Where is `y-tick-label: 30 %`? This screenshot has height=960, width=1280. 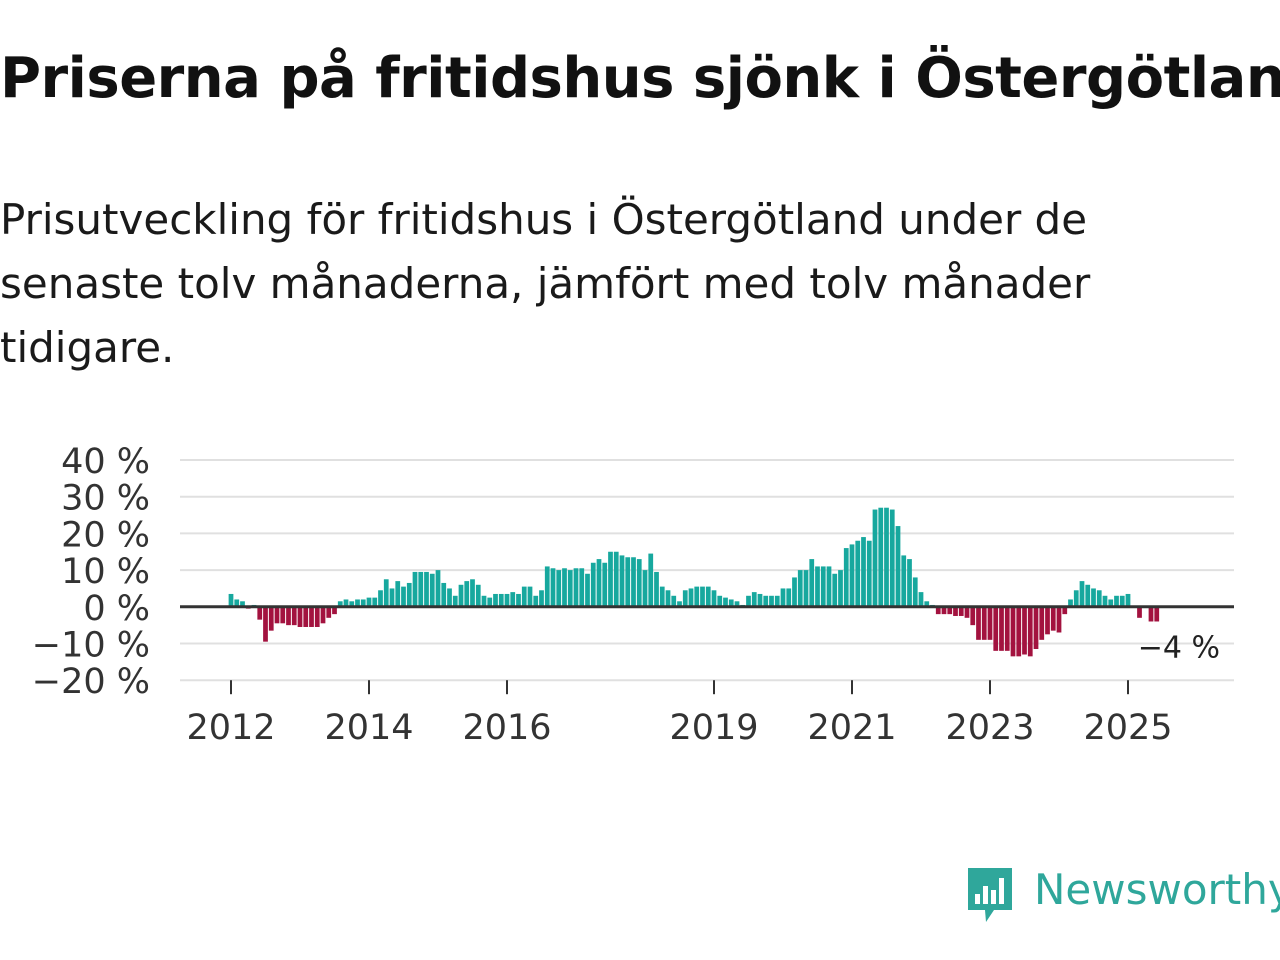
y-tick-label: 30 % is located at coordinates (105, 499).